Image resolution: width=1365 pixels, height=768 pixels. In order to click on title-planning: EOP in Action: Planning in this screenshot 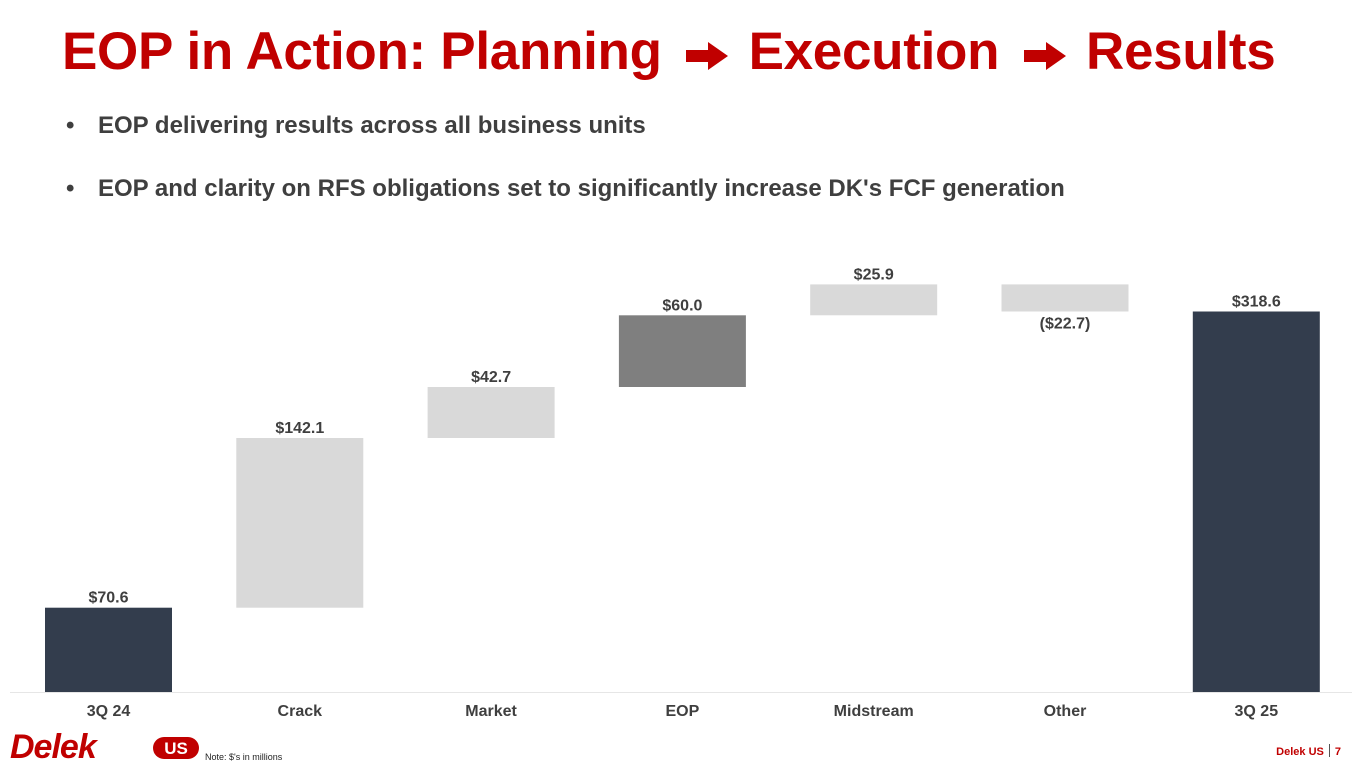, I will do `click(362, 51)`.